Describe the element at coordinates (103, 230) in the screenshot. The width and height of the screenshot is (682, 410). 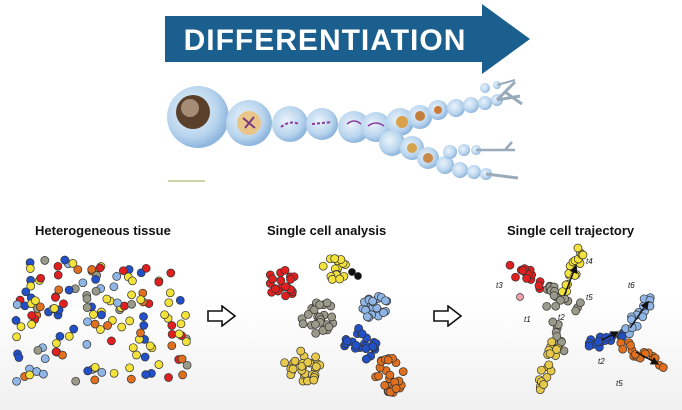
I see `panel-title-heterogeneous-tissue: Heterogeneous tissue` at that location.